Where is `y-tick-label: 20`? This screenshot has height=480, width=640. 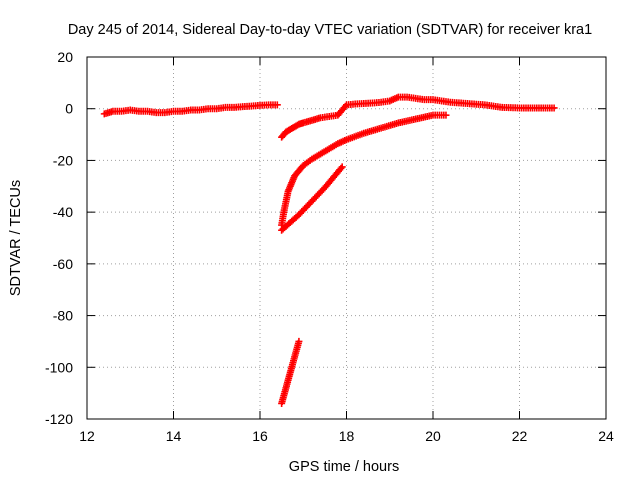 y-tick-label: 20 is located at coordinates (65, 57).